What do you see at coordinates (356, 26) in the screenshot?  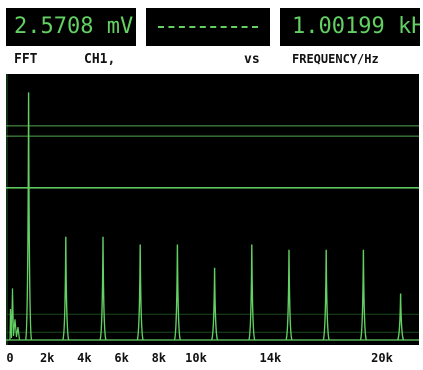 I see `frequency-value: 1.00199 kHz` at bounding box center [356, 26].